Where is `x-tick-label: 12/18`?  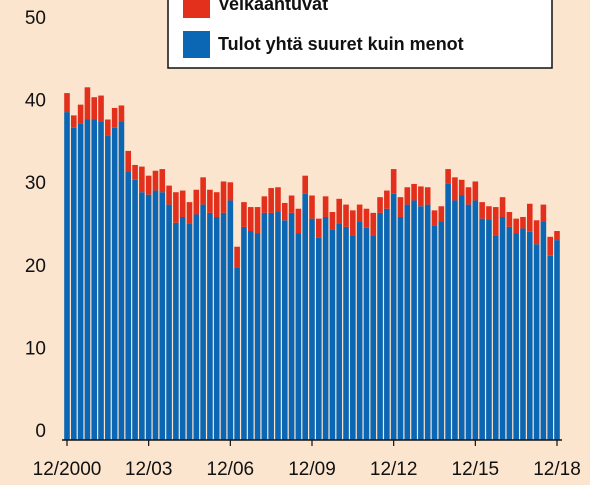
x-tick-label: 12/18 is located at coordinates (557, 469).